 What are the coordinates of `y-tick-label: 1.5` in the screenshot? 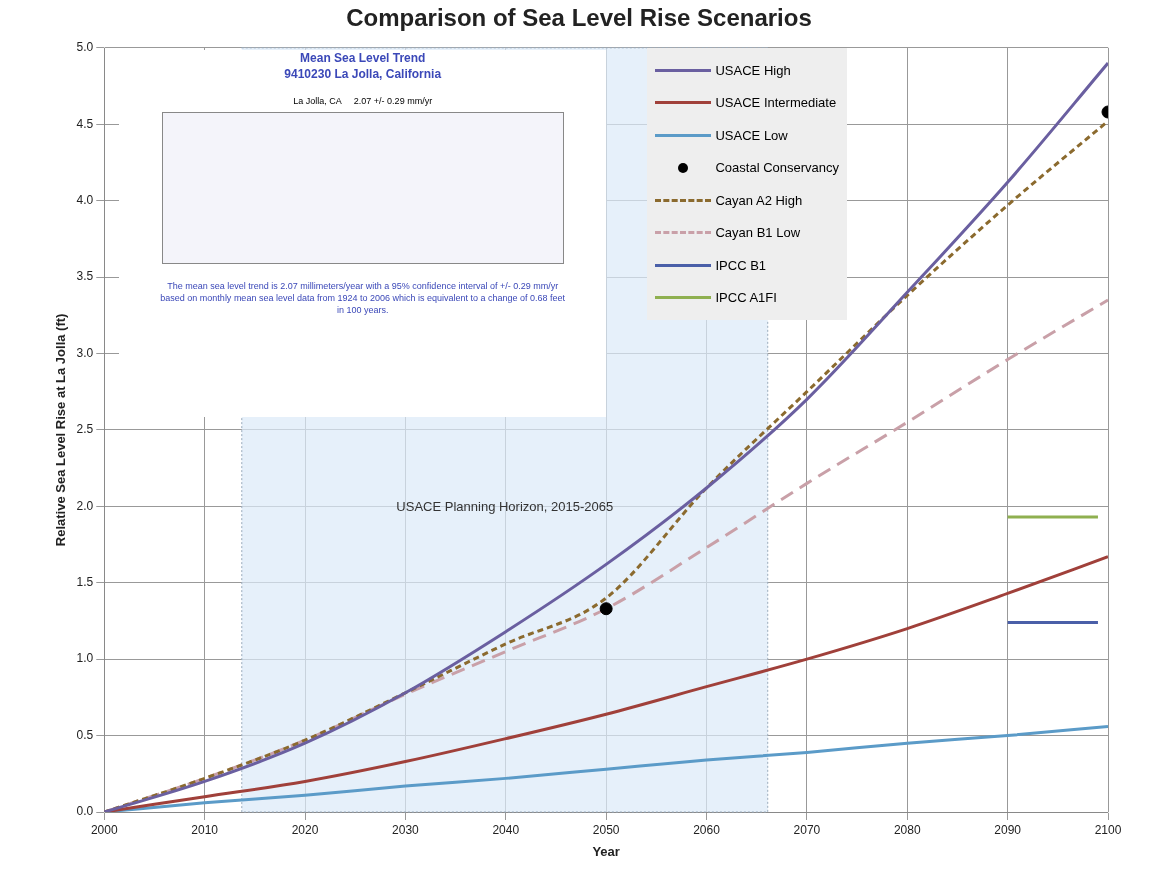 It's located at (85, 582).